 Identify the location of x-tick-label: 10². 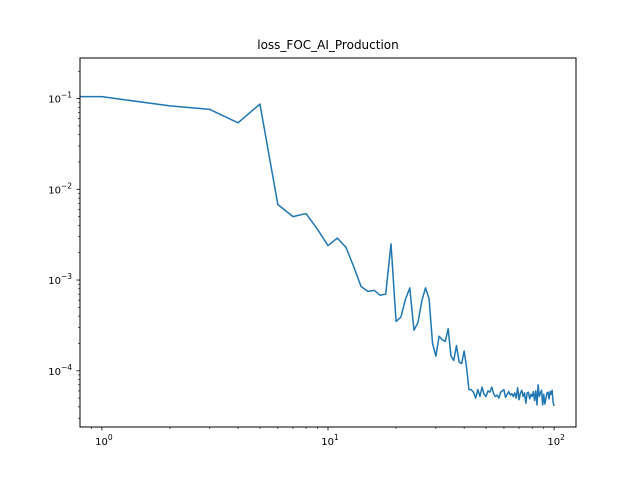
(556, 440).